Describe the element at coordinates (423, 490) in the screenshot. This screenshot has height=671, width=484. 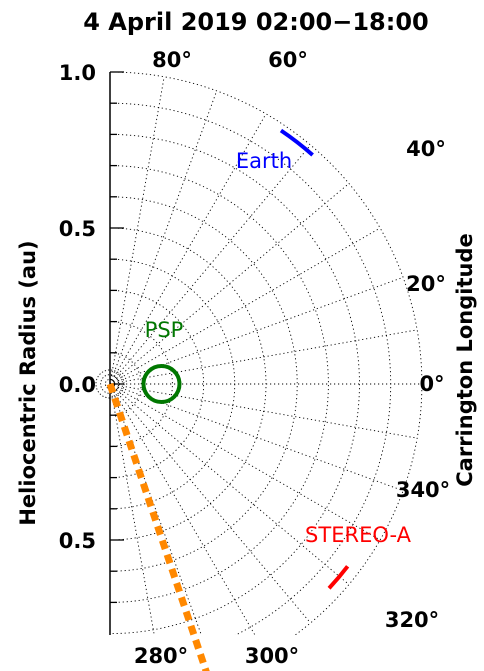
I see `longitude-label: 340°` at that location.